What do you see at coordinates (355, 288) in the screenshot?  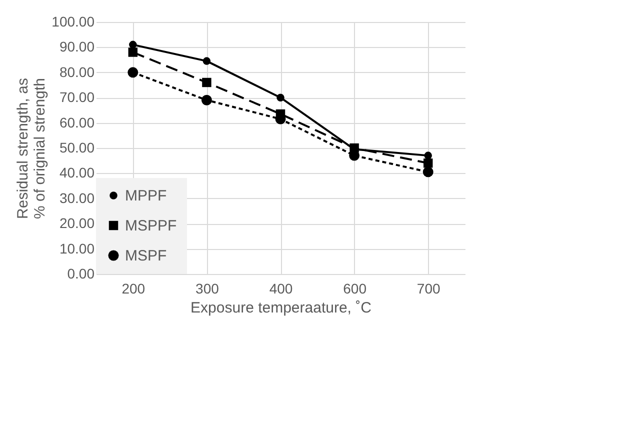 I see `x-tick-label: 600` at bounding box center [355, 288].